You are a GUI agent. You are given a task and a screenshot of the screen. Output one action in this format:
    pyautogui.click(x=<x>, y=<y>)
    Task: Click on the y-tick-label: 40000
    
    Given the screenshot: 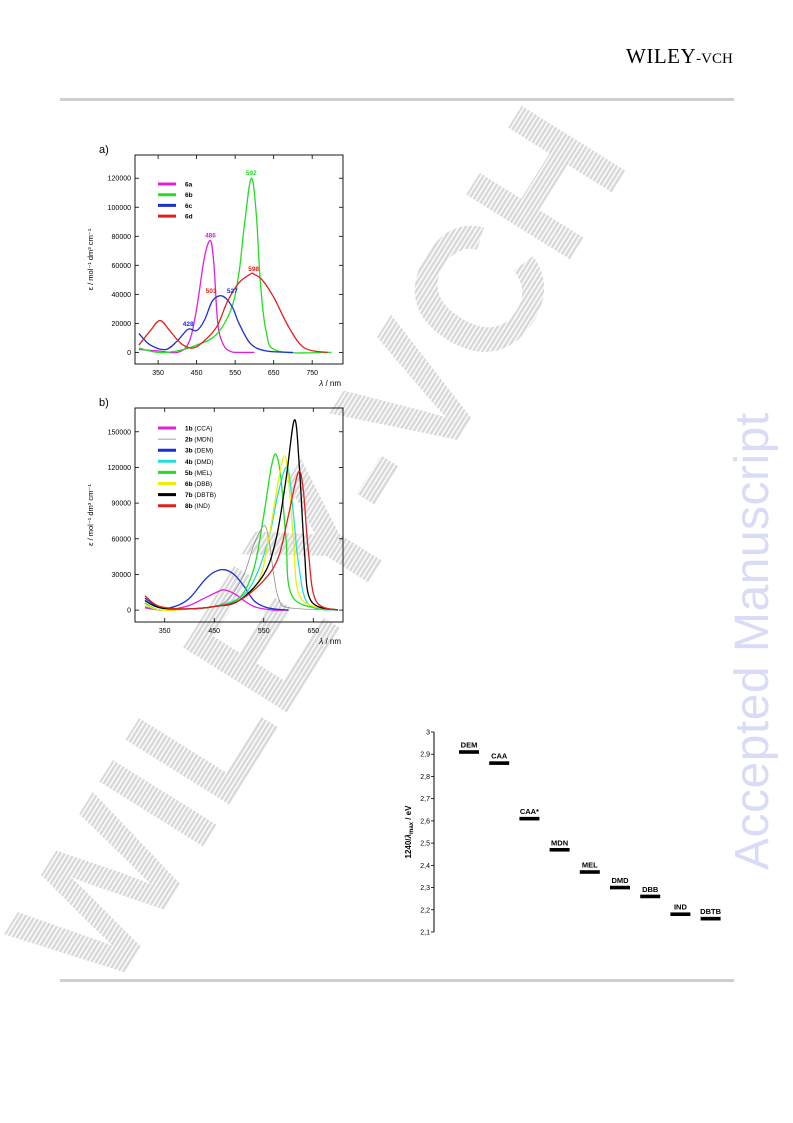 What is the action you would take?
    pyautogui.click(x=122, y=295)
    